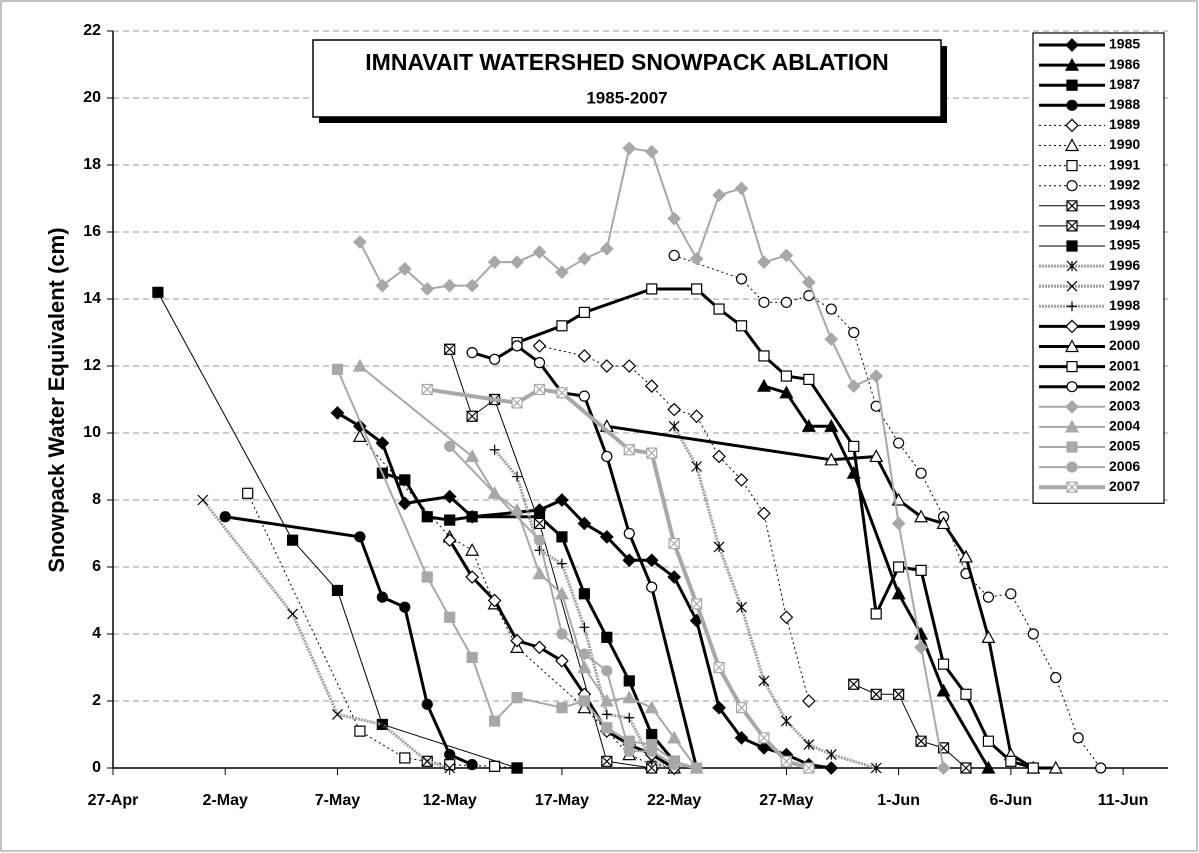 Image resolution: width=1199 pixels, height=853 pixels. What do you see at coordinates (1124, 305) in the screenshot?
I see `legend-label: 1998` at bounding box center [1124, 305].